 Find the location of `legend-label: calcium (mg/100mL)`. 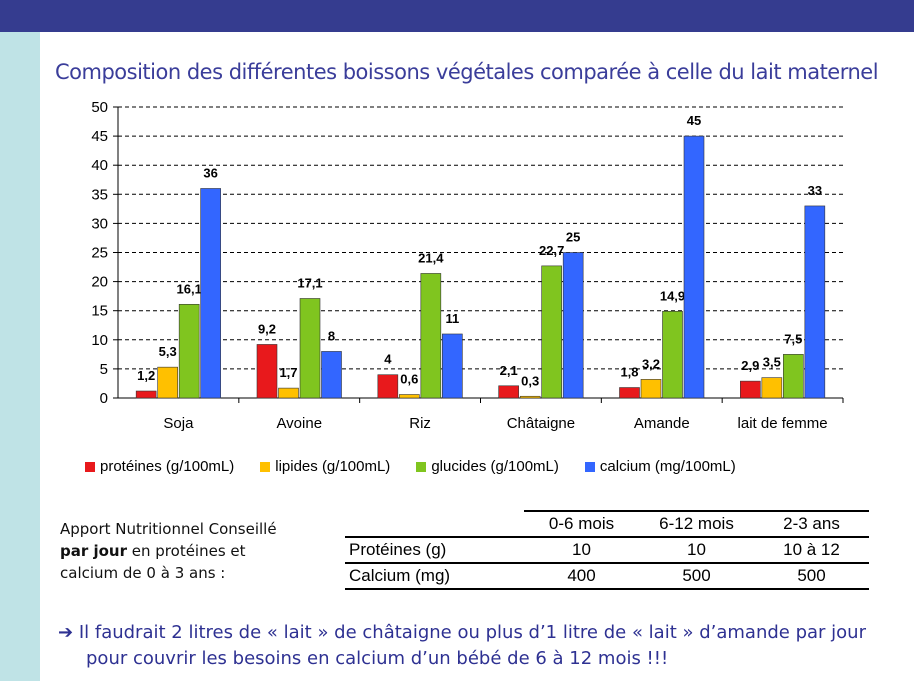

legend-label: calcium (mg/100mL) is located at coordinates (667, 466).